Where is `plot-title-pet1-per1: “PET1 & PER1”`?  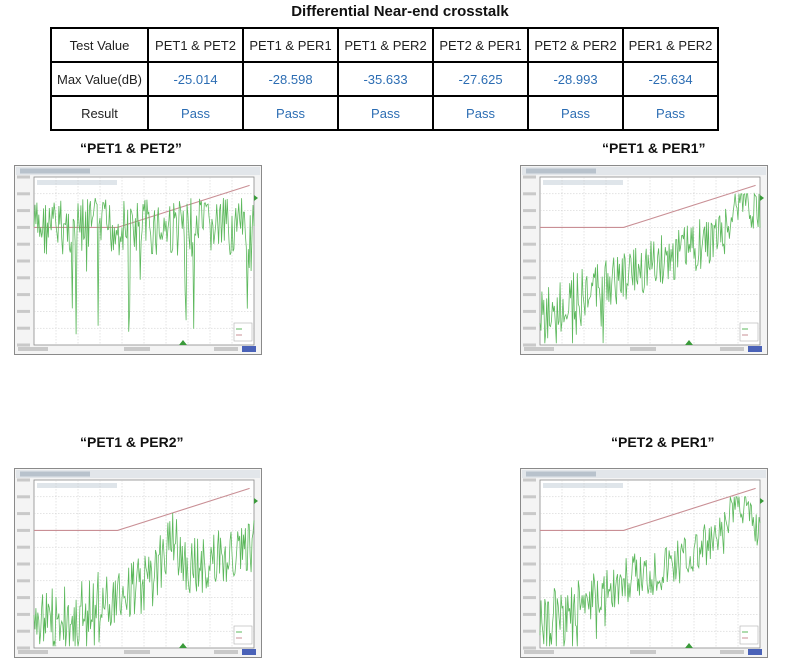
plot-title-pet1-per1: “PET1 & PER1” is located at coordinates (654, 148).